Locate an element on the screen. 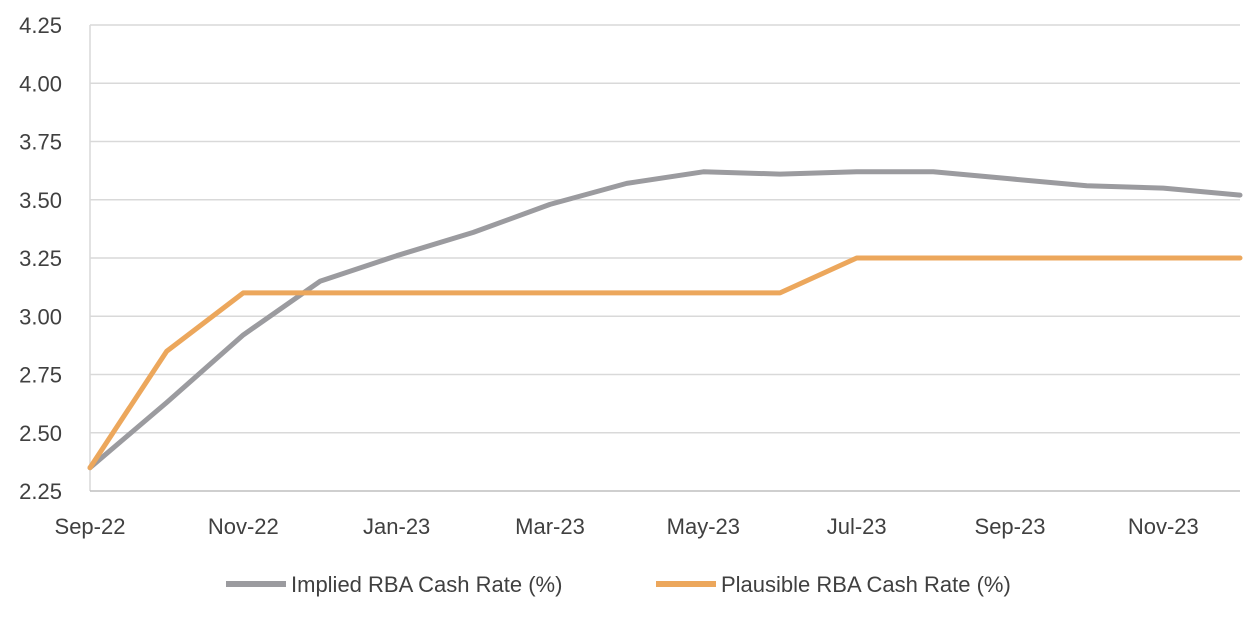 The width and height of the screenshot is (1260, 622). y-tick-label: 2.25 is located at coordinates (40, 491).